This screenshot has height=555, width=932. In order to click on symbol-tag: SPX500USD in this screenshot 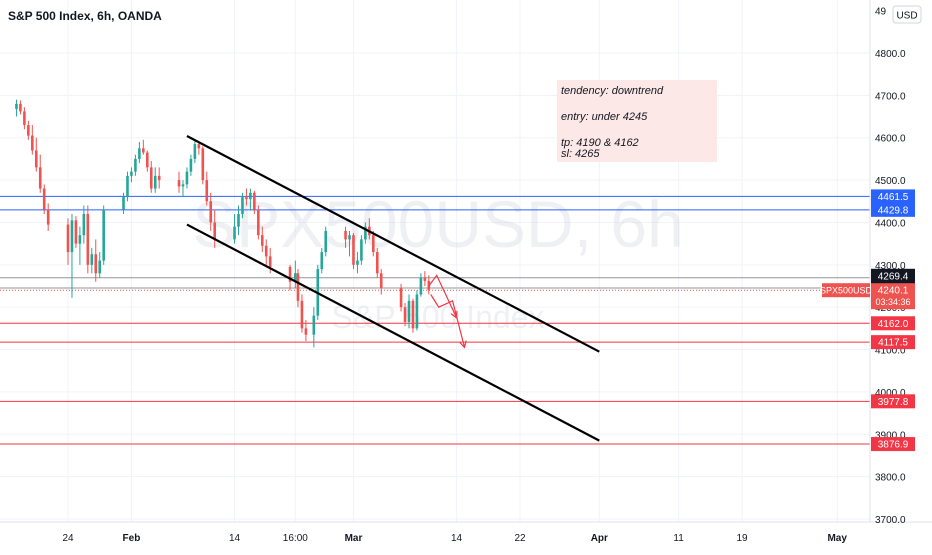, I will do `click(846, 291)`.